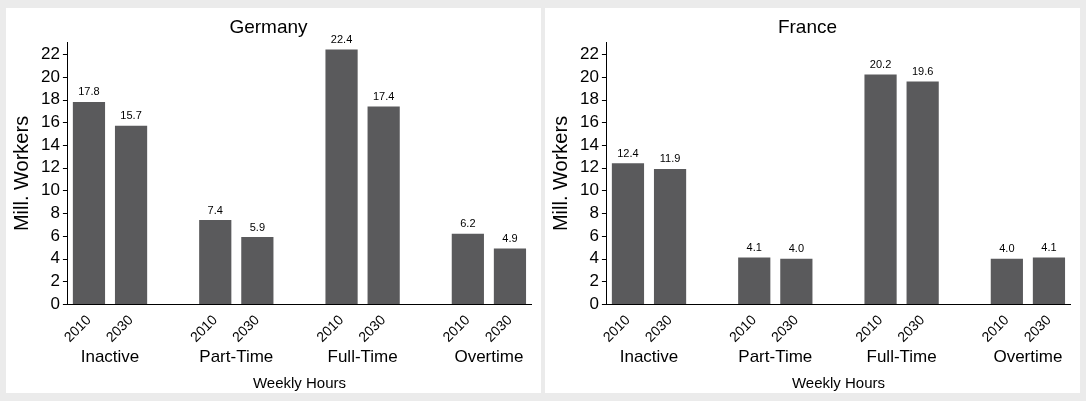 The height and width of the screenshot is (401, 1086). Describe the element at coordinates (341, 39) in the screenshot. I see `data-label: 22.4` at that location.